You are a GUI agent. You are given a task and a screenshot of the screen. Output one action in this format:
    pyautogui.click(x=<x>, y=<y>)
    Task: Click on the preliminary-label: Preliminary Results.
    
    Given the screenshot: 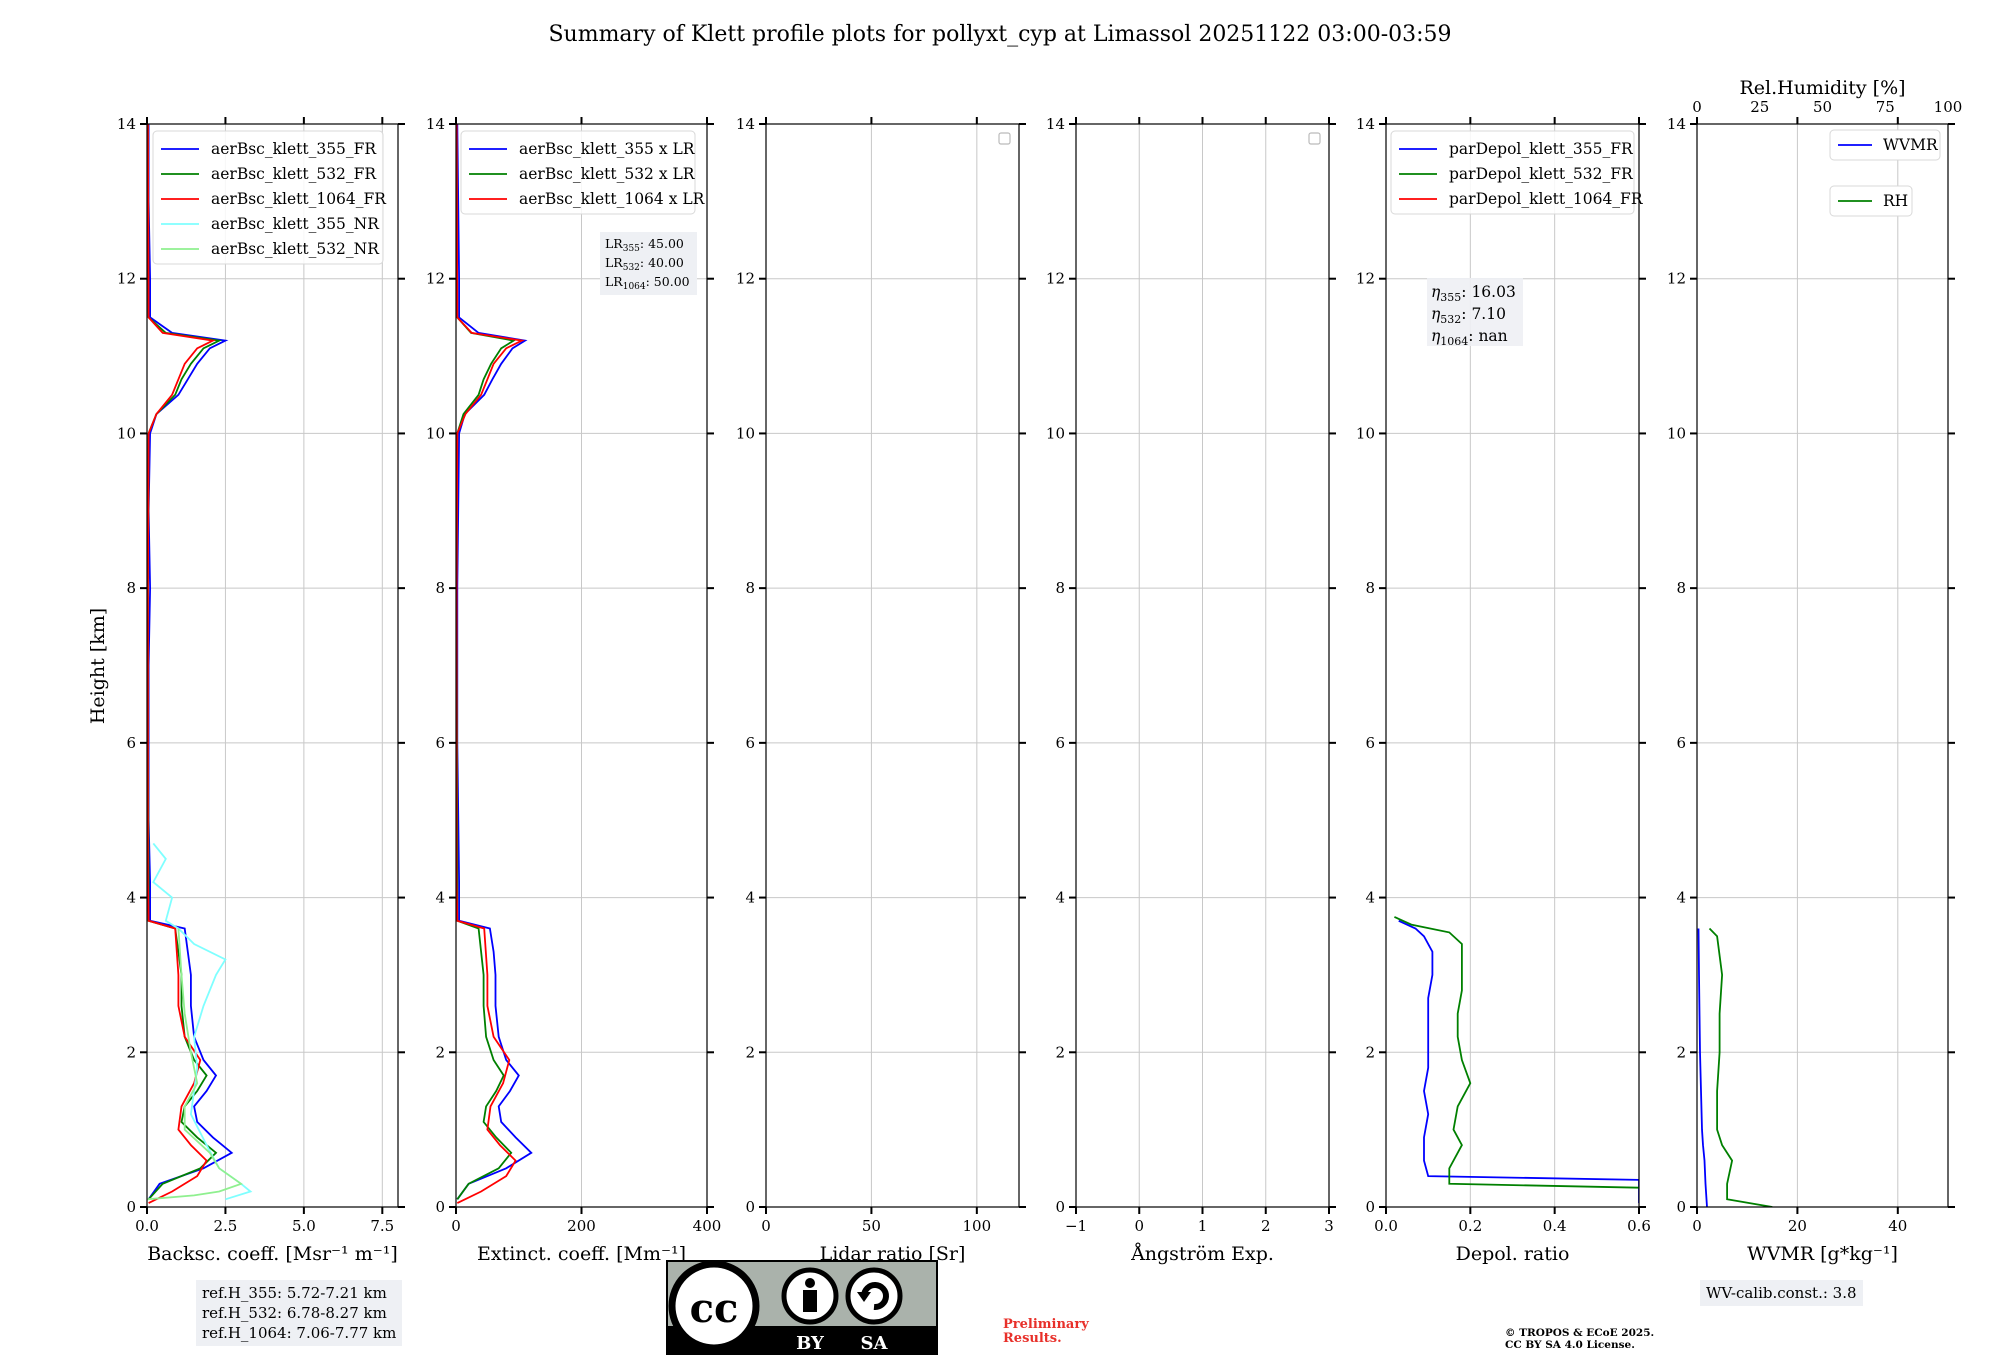 What is the action you would take?
    pyautogui.click(x=1046, y=1332)
    